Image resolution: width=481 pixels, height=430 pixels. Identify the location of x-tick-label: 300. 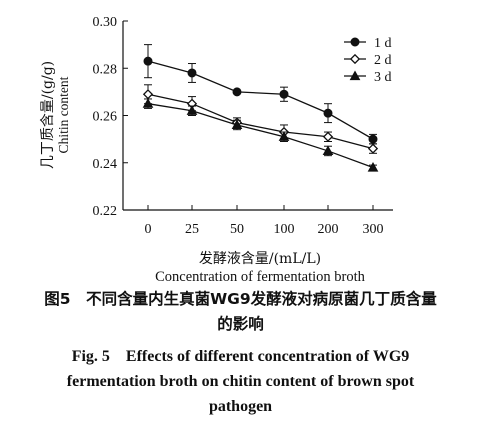
(373, 229).